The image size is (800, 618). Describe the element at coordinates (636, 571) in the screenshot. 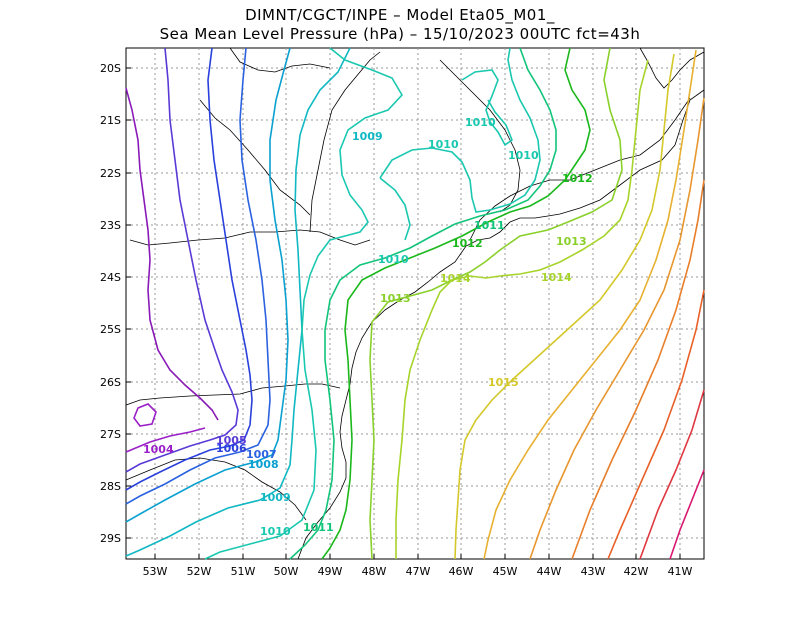

I see `lon-tick-label: 42W` at that location.